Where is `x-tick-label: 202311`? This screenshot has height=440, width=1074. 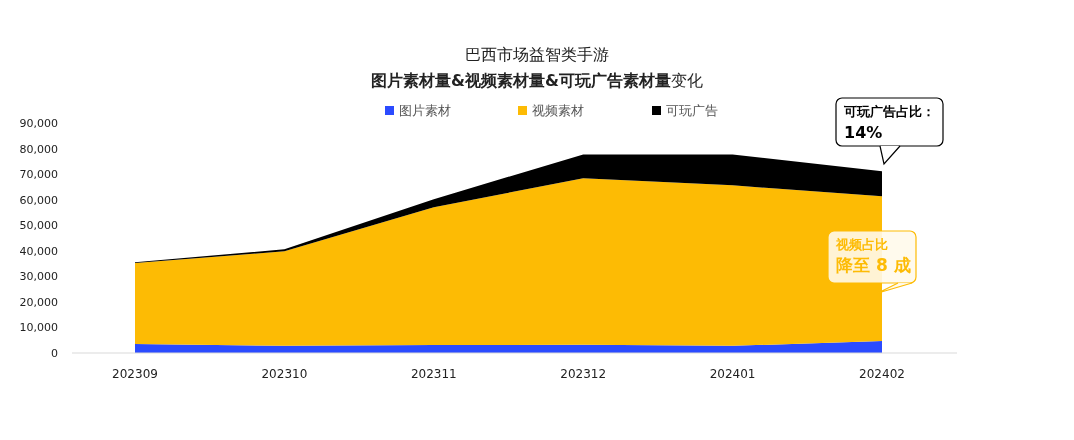 x-tick-label: 202311 is located at coordinates (433, 374).